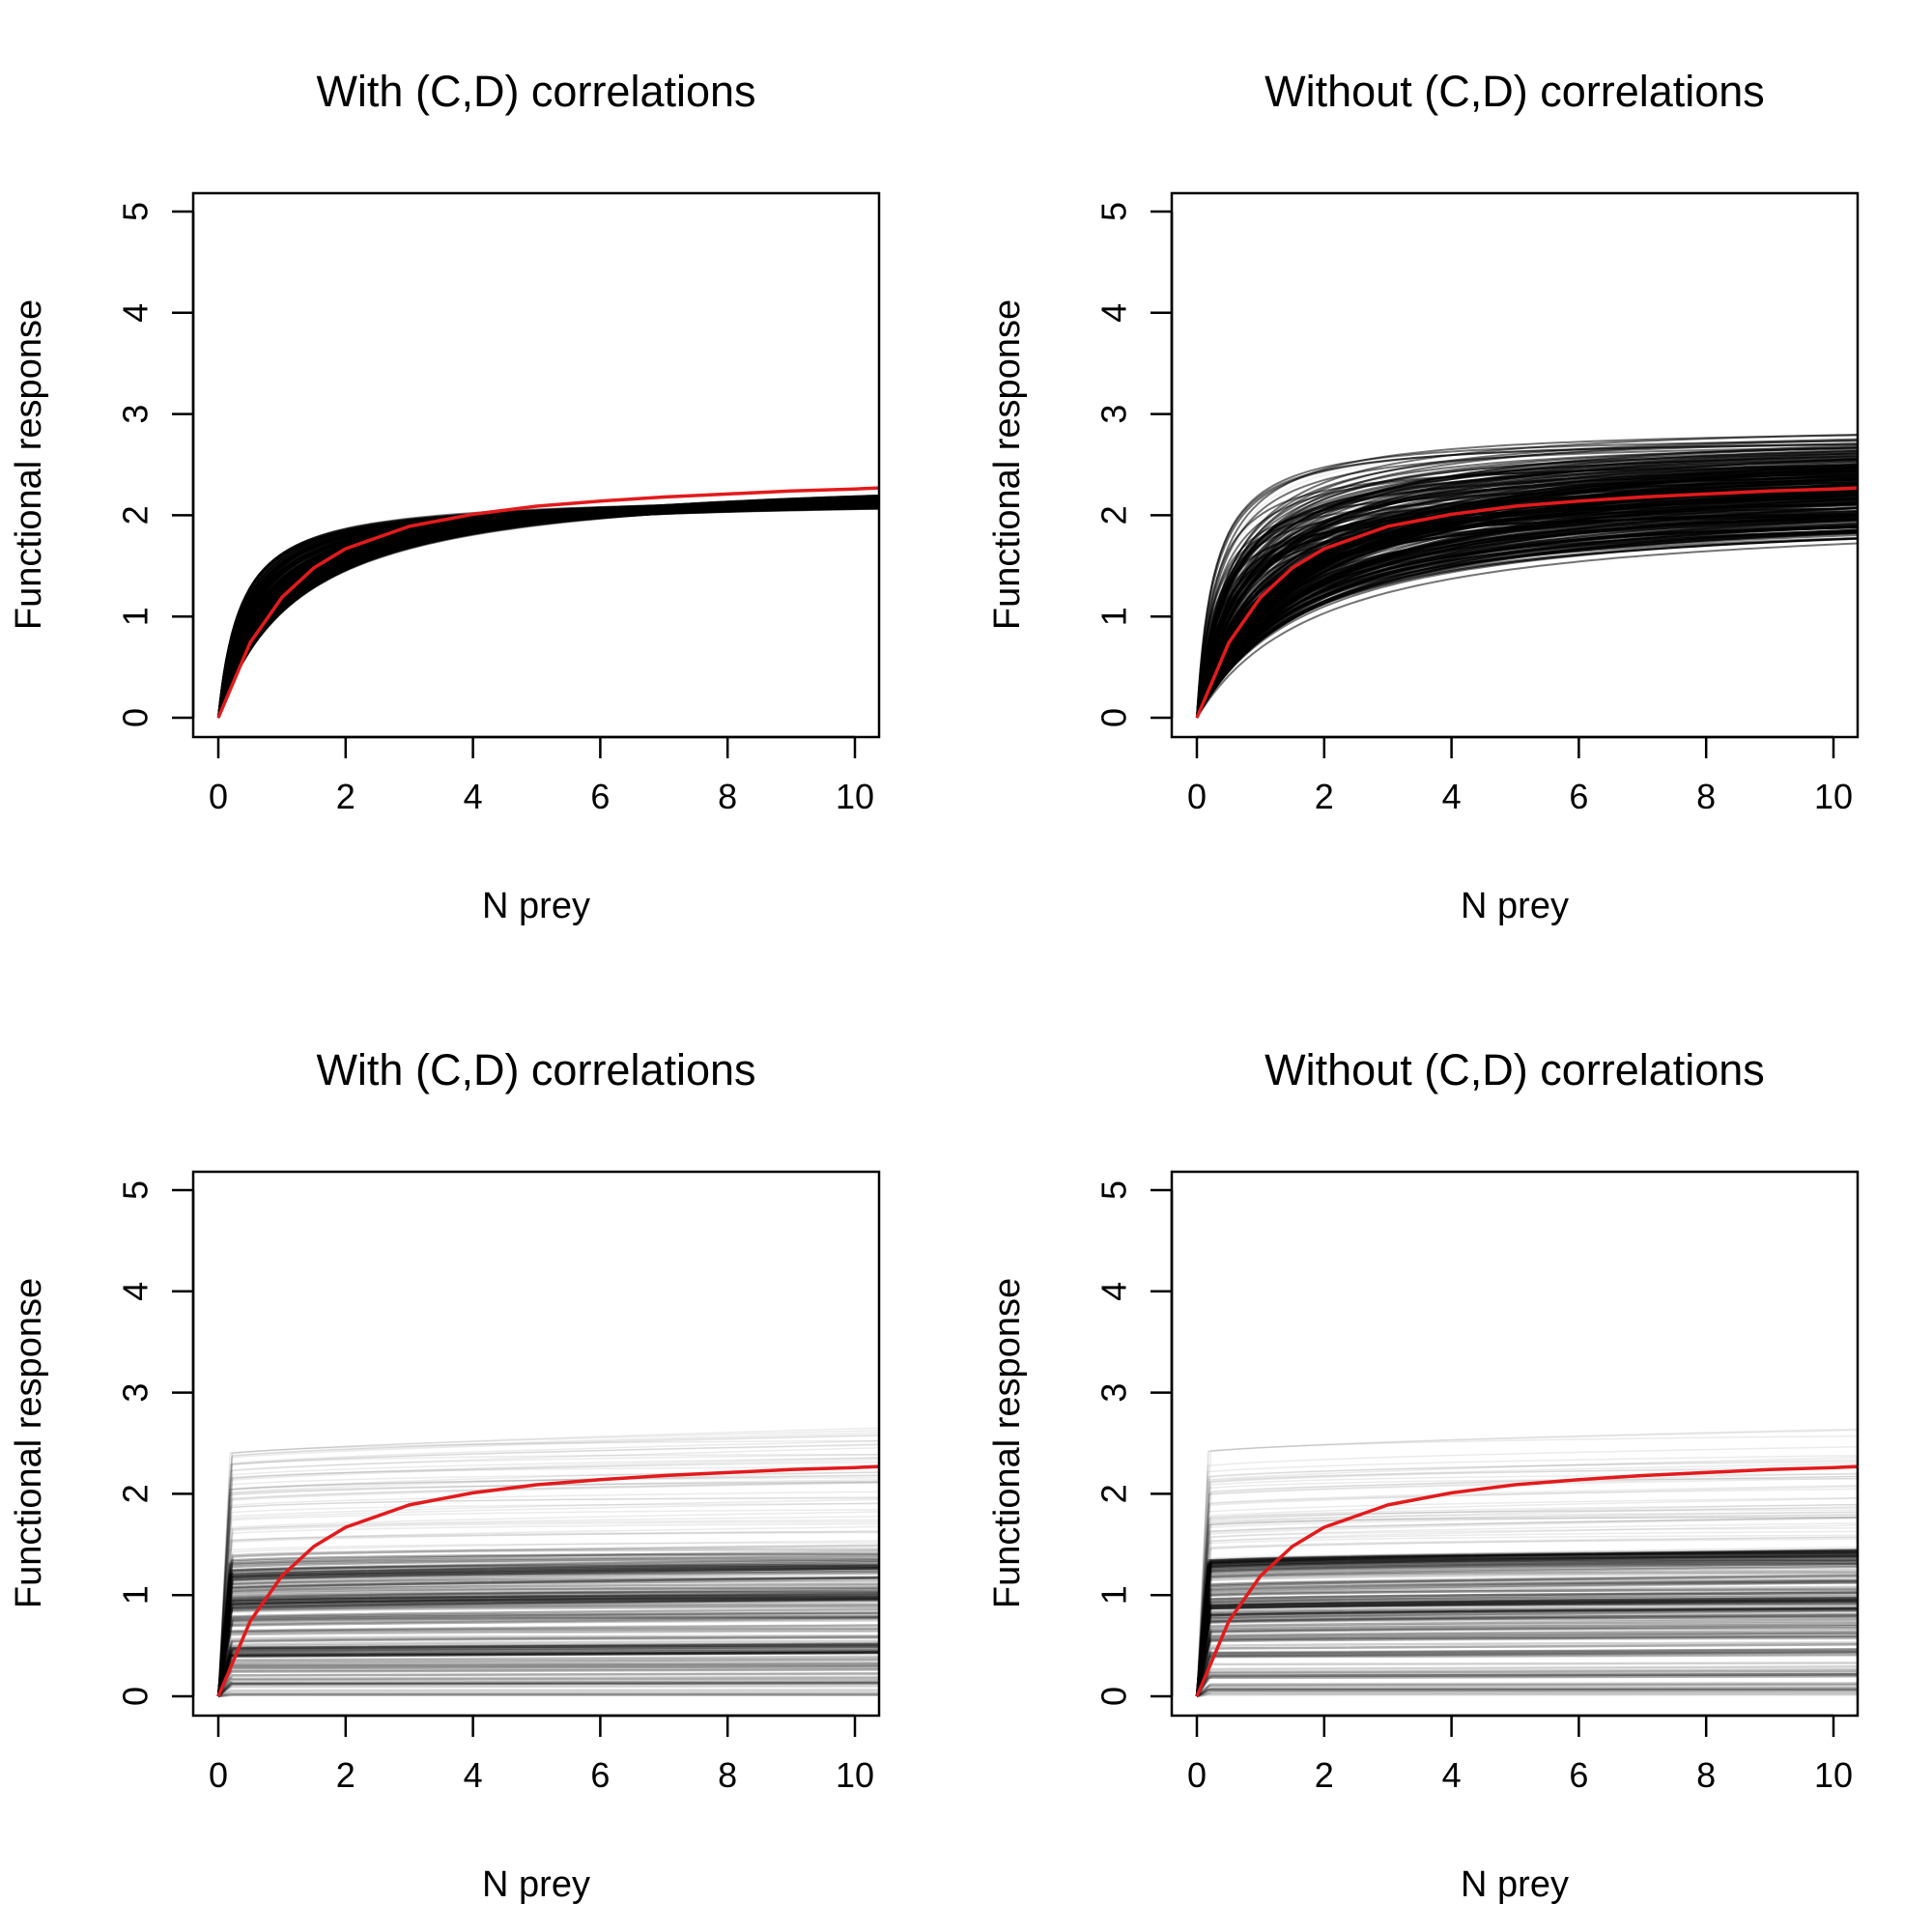  What do you see at coordinates (136, 1493) in the screenshot?
I see `y-tick-label: 2` at bounding box center [136, 1493].